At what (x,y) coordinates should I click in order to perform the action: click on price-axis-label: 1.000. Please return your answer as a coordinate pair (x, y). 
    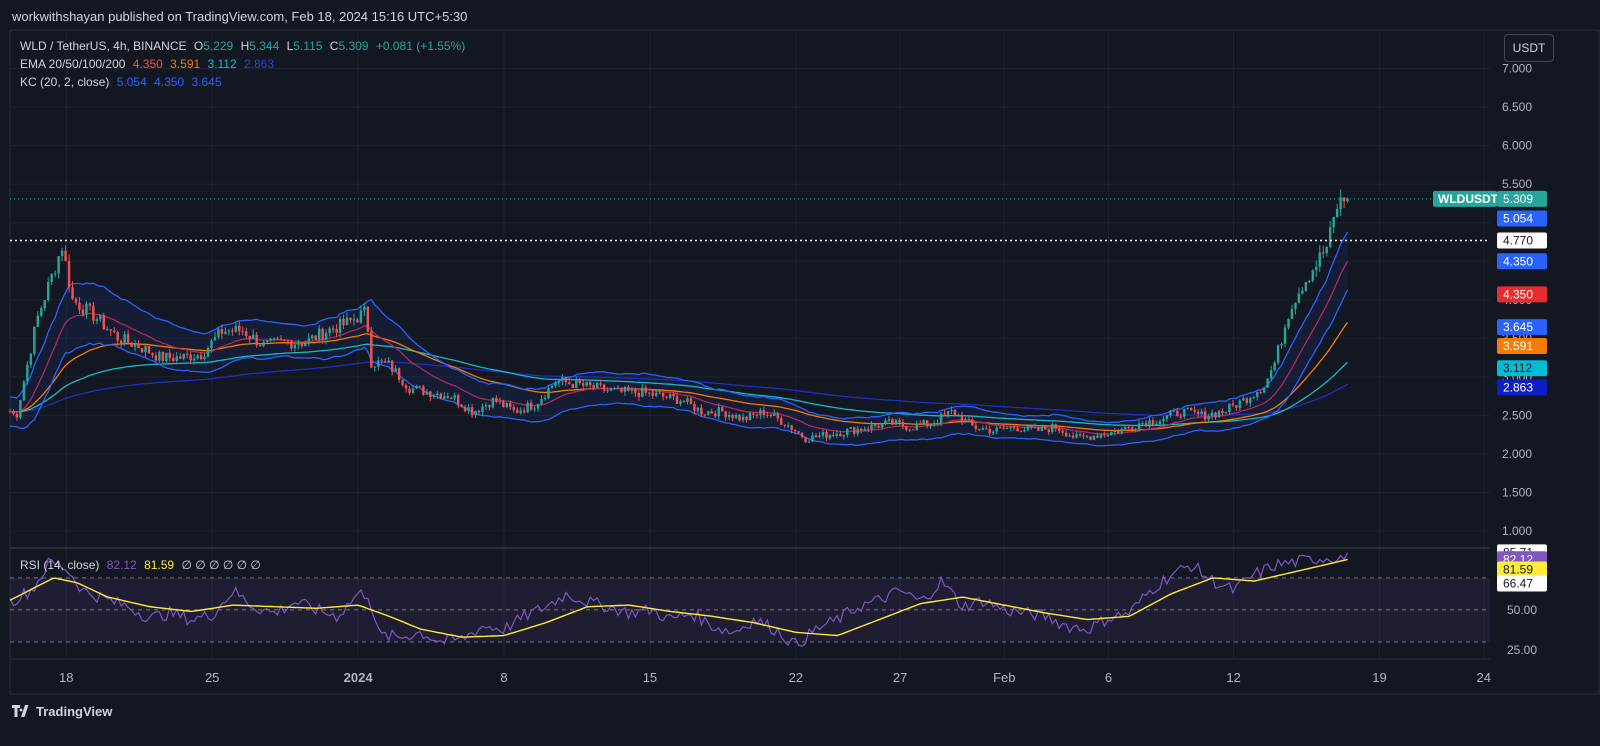
    Looking at the image, I should click on (1517, 531).